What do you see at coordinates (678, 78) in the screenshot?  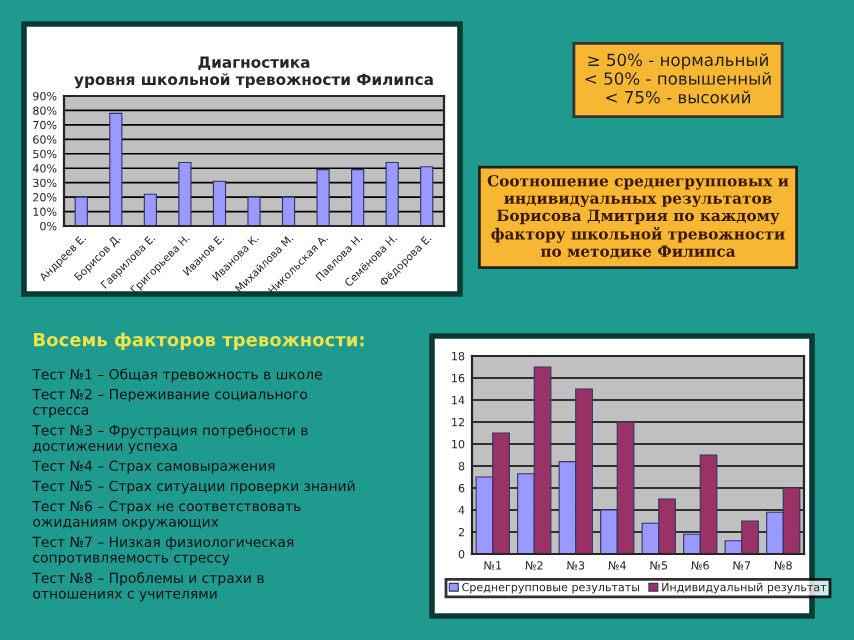 I see `text: ≥ 50% - нормальный < 50% - повышенный < 75% - высокий` at bounding box center [678, 78].